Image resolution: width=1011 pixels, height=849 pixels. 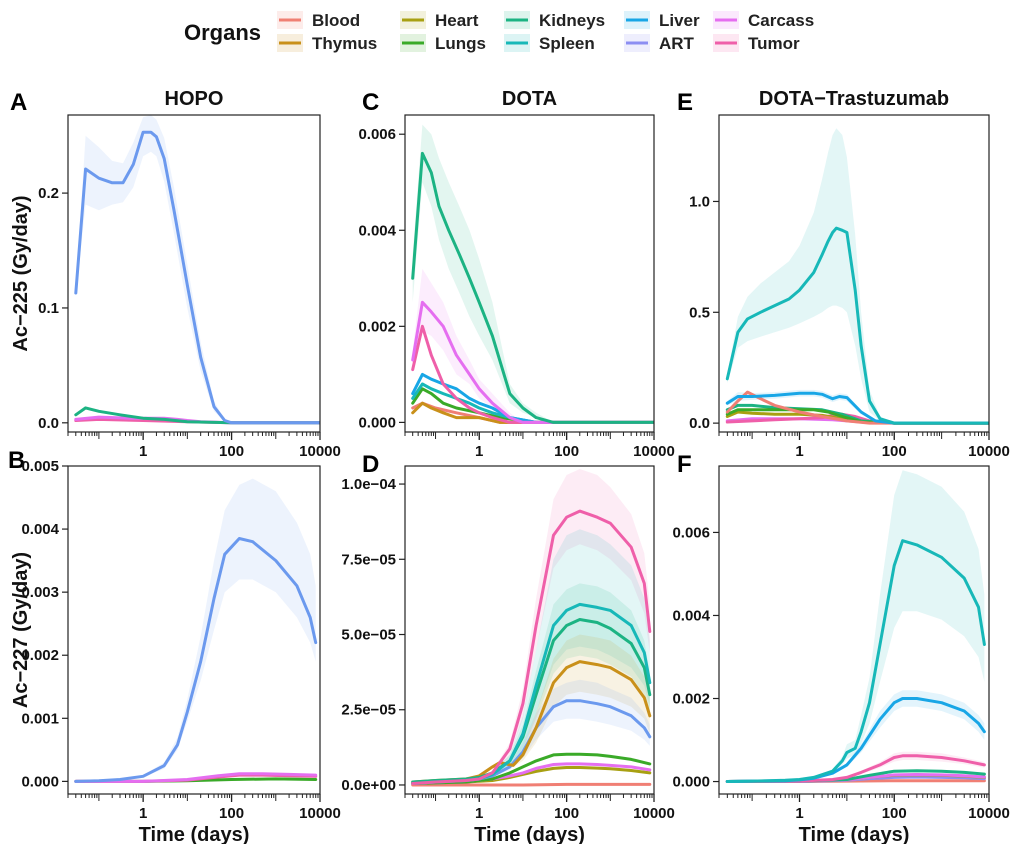 What do you see at coordinates (531, 784) in the screenshot?
I see `series-line-blood` at bounding box center [531, 784].